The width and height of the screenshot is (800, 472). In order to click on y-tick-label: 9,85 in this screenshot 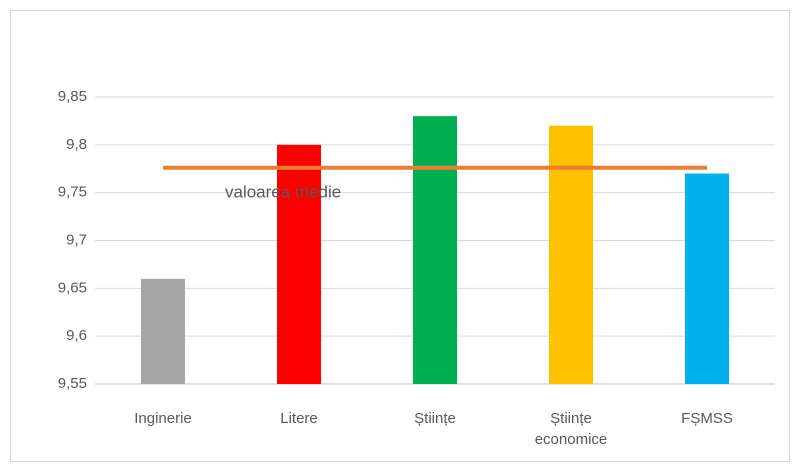, I will do `click(72, 96)`.